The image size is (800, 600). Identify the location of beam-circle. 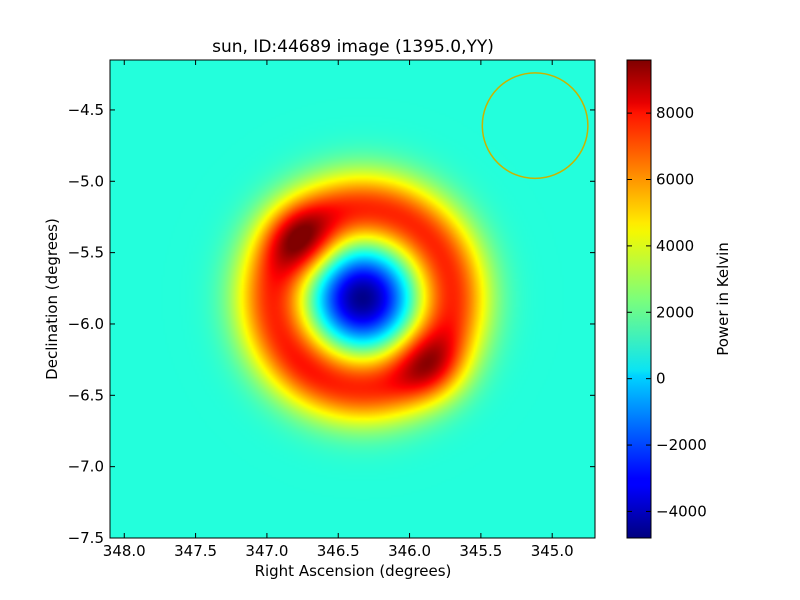
(535, 126).